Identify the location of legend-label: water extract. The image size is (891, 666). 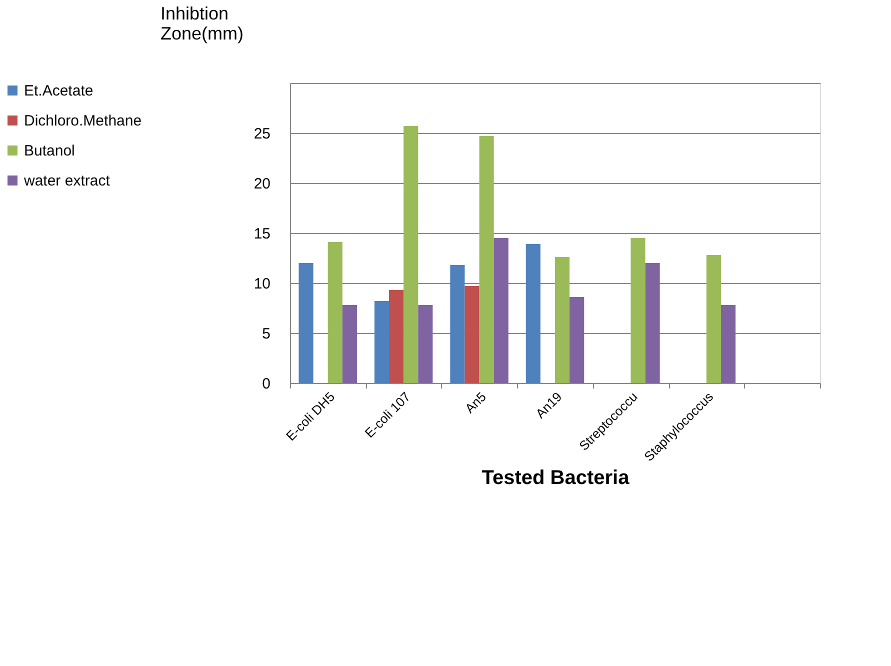
(67, 181).